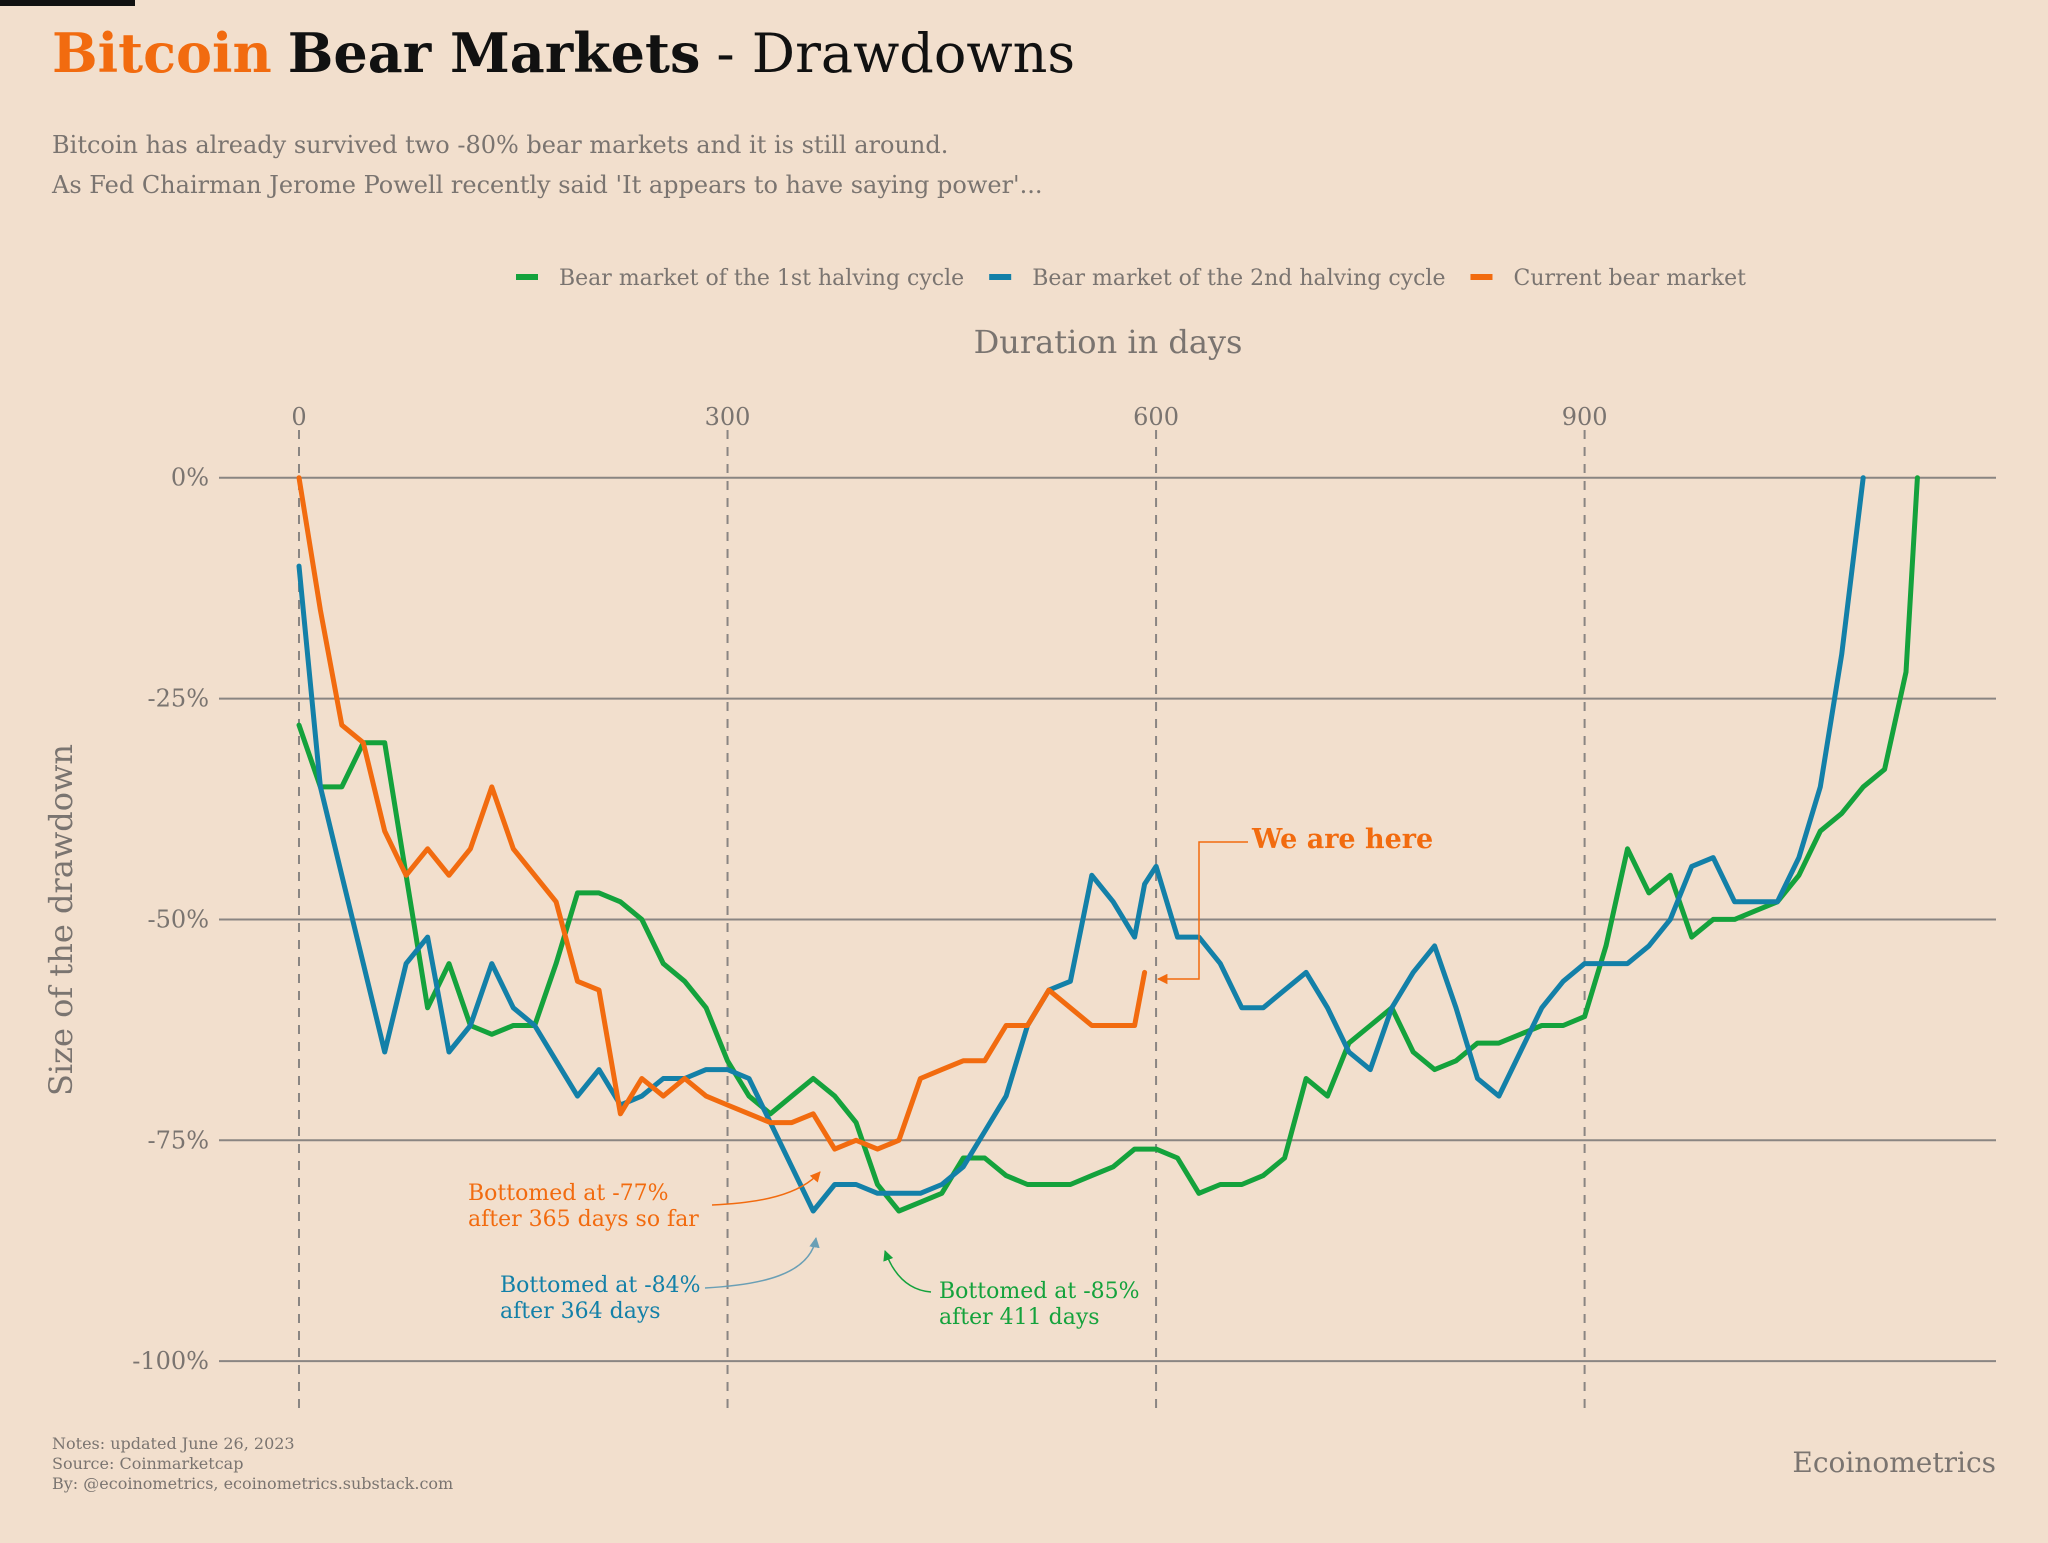  I want to click on x-tick-label: 900, so click(1585, 417).